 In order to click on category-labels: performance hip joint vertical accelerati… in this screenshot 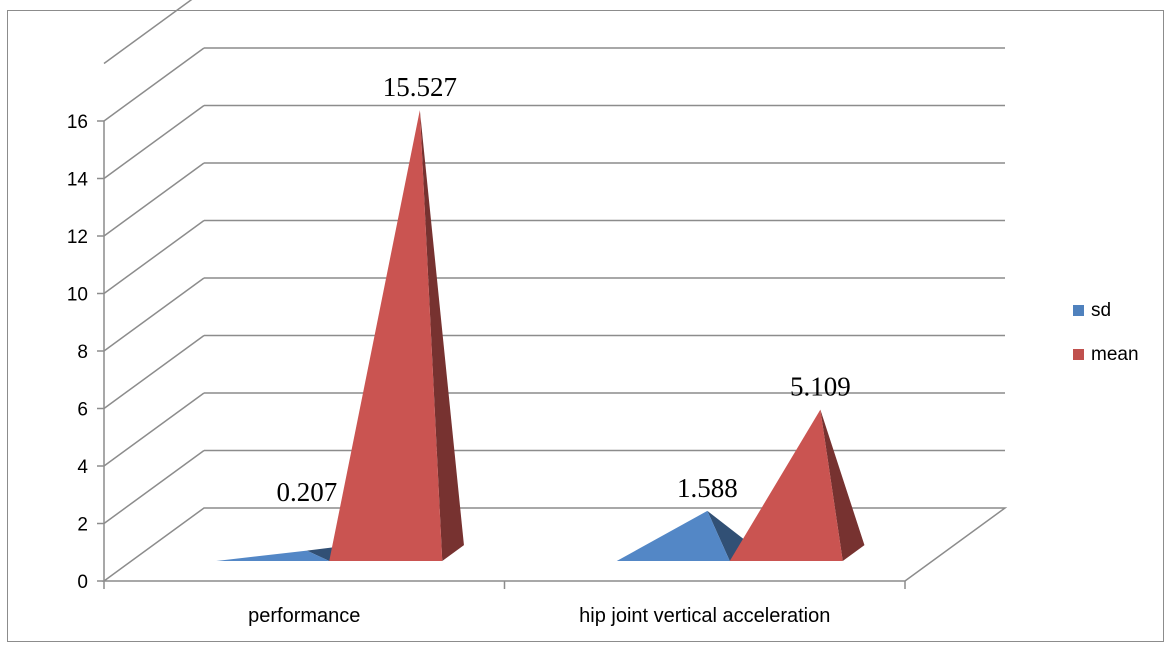, I will do `click(539, 616)`.